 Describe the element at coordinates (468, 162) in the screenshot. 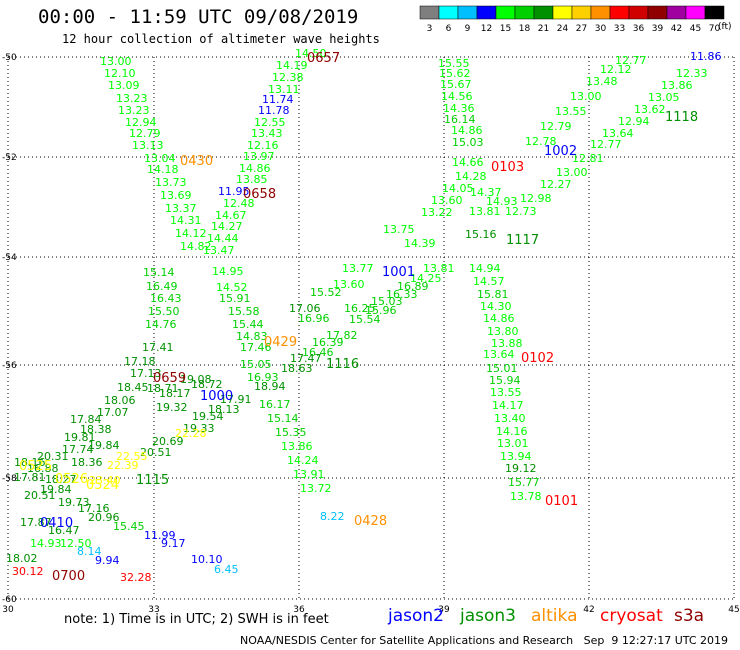

I see `wave-height-value: 14.66` at that location.